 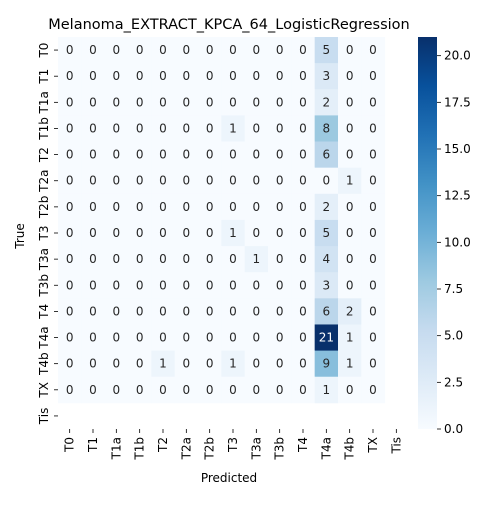 What do you see at coordinates (327, 233) in the screenshot?
I see `cell-value-label: 5` at bounding box center [327, 233].